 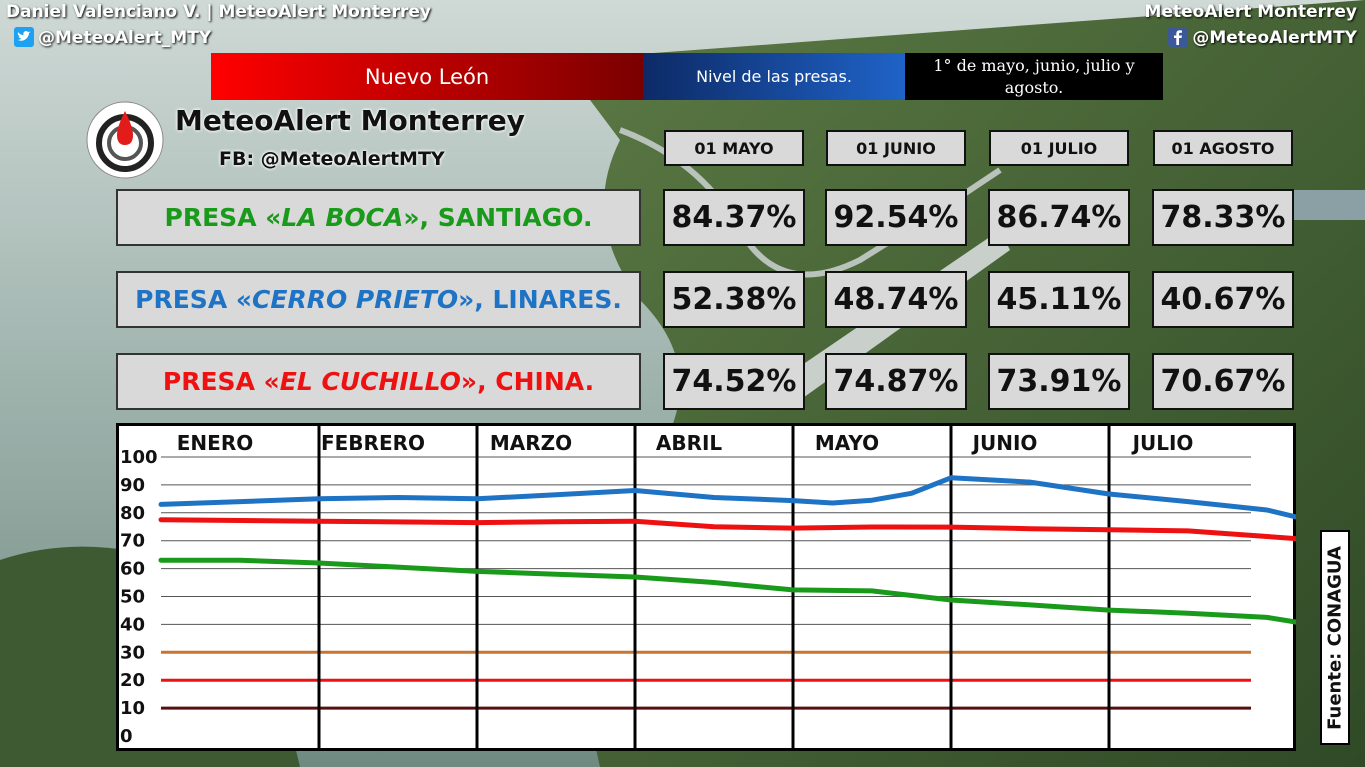 What do you see at coordinates (427, 76) in the screenshot?
I see `banner-state: Nuevo León` at bounding box center [427, 76].